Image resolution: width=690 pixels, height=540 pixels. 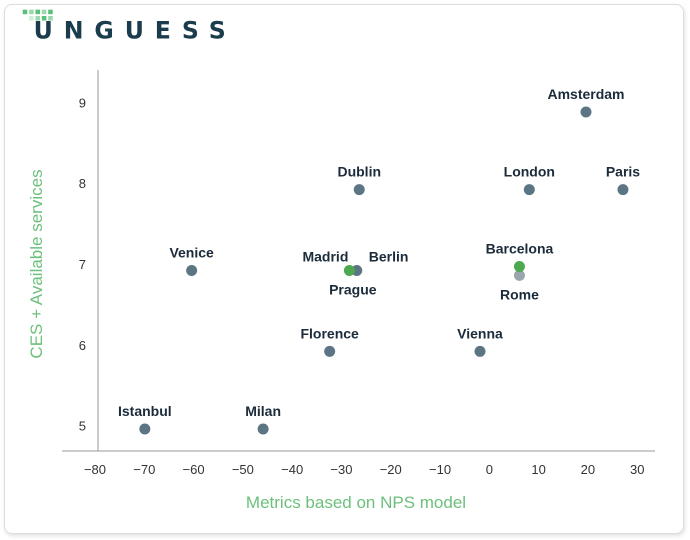 I want to click on x-tick-label: −30, so click(x=341, y=469).